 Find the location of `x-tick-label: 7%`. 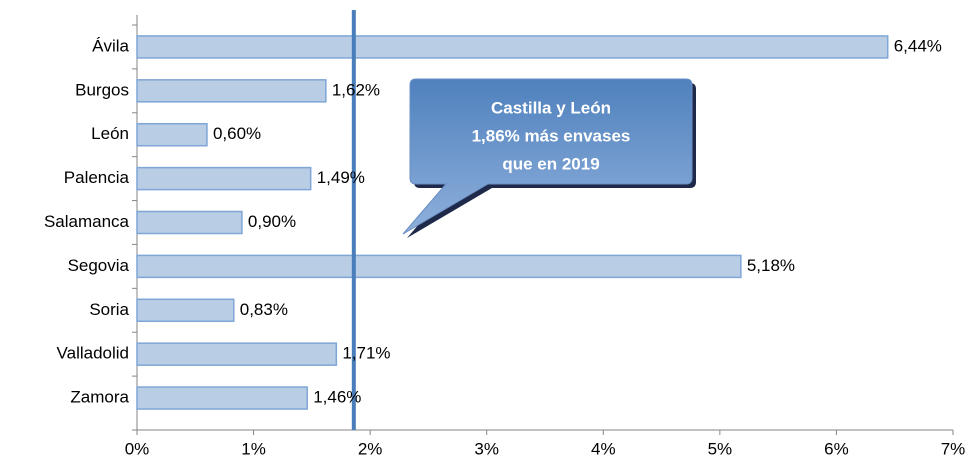

x-tick-label: 7% is located at coordinates (953, 448).